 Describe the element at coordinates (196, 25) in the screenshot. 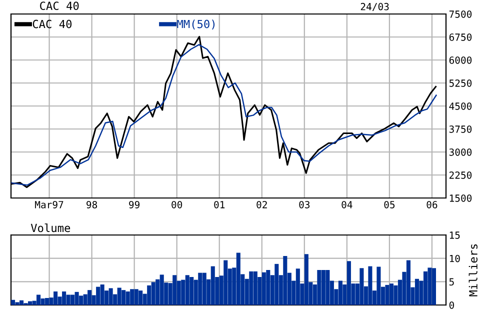

I see `legend-label: MM(50)` at that location.